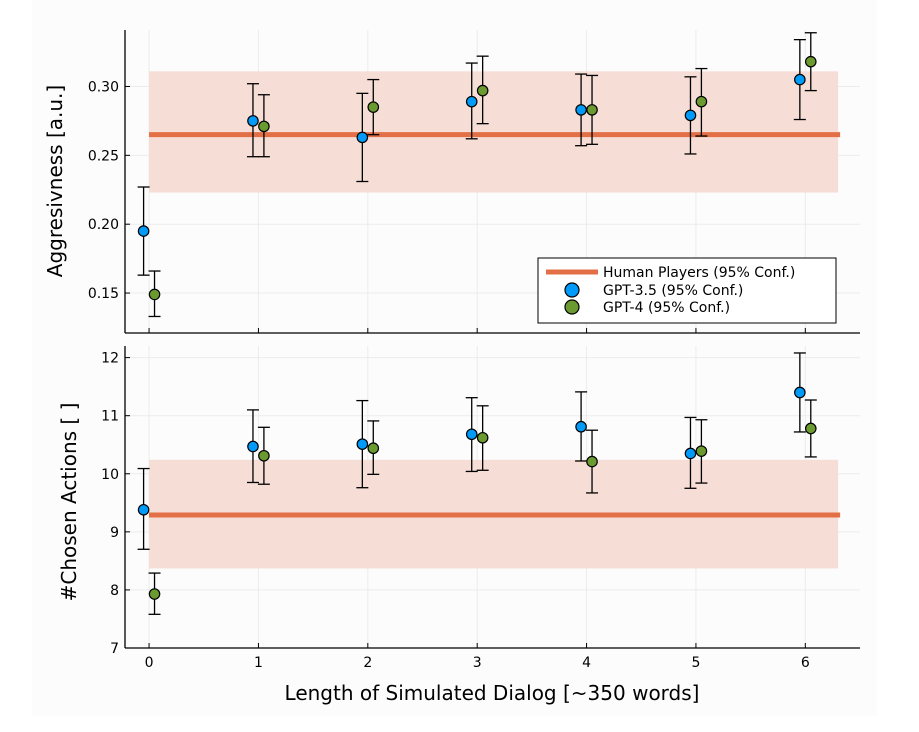 The image size is (919, 732). Describe the element at coordinates (805, 663) in the screenshot. I see `bottom-x-tick-label-6: 6` at that location.